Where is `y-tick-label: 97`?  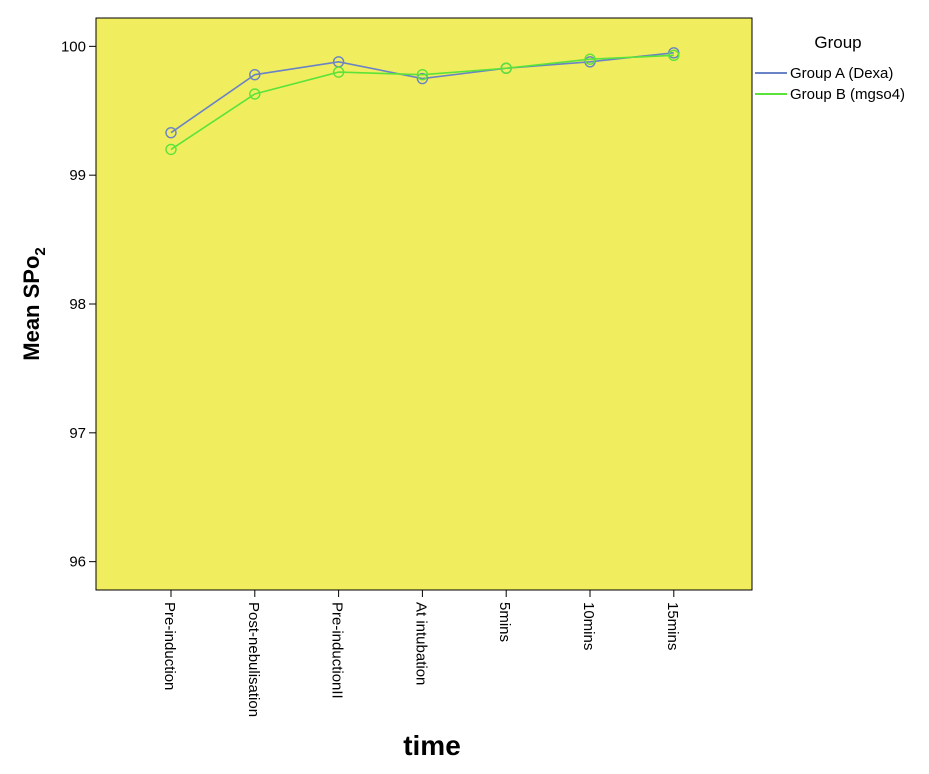
y-tick-label: 97 is located at coordinates (77, 433).